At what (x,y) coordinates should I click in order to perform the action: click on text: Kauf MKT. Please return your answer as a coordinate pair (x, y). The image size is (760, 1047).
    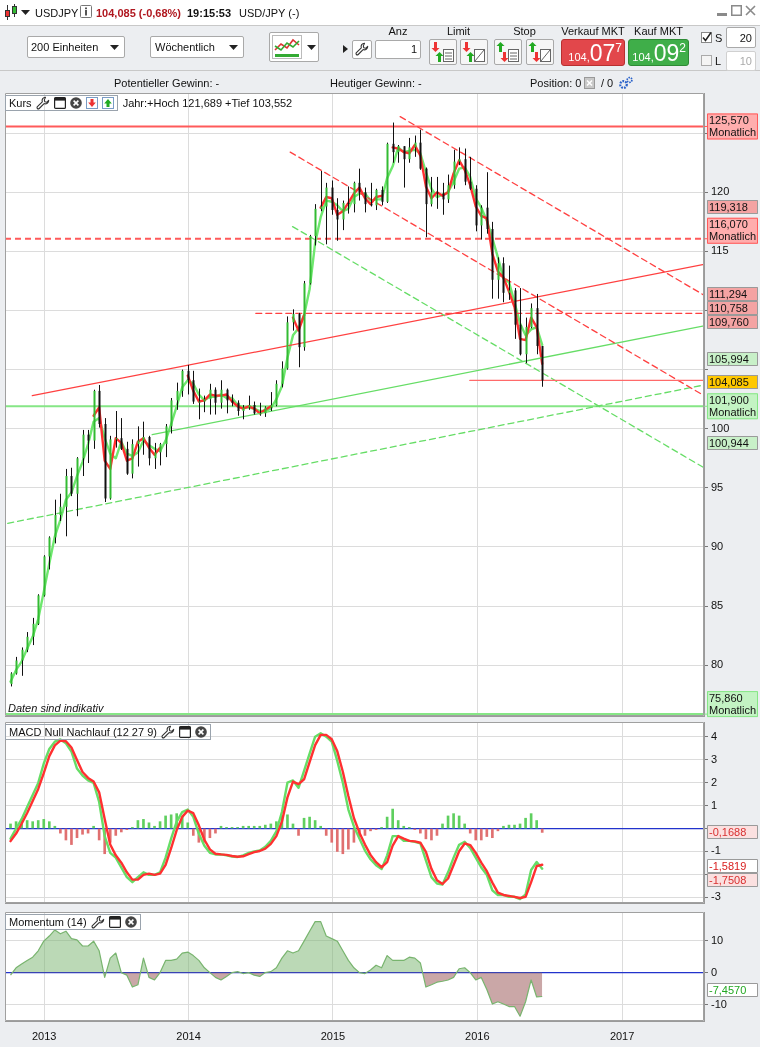
    Looking at the image, I should click on (658, 31).